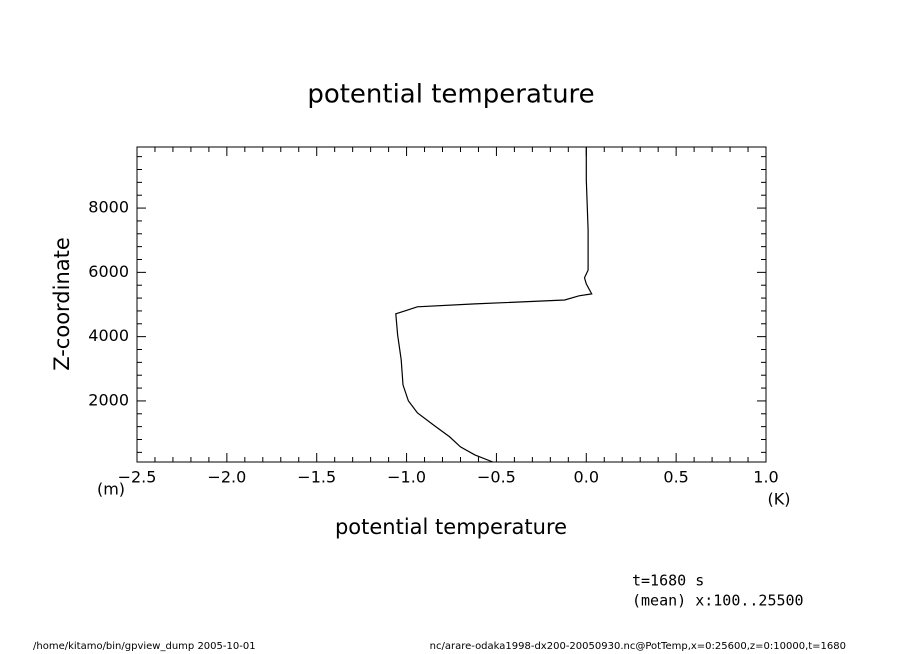  What do you see at coordinates (406, 477) in the screenshot?
I see `x-tick-label: −1.0` at bounding box center [406, 477].